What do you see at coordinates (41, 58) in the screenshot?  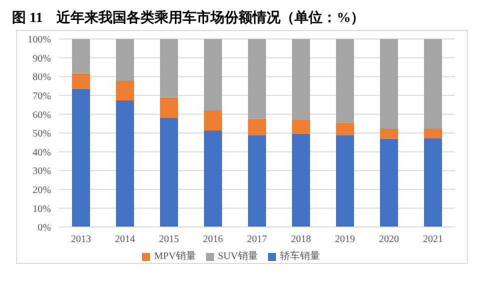 I see `y-tick-label: 90%` at bounding box center [41, 58].